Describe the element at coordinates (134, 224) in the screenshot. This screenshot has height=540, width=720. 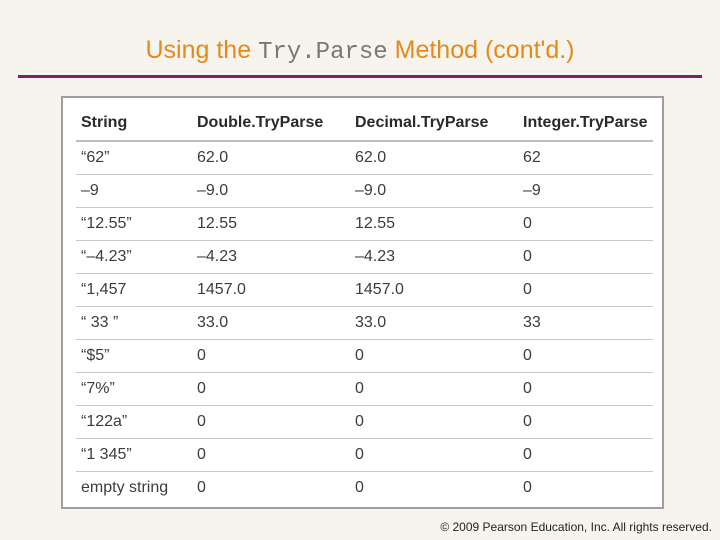
I see `cell-string: “12.55”` at that location.